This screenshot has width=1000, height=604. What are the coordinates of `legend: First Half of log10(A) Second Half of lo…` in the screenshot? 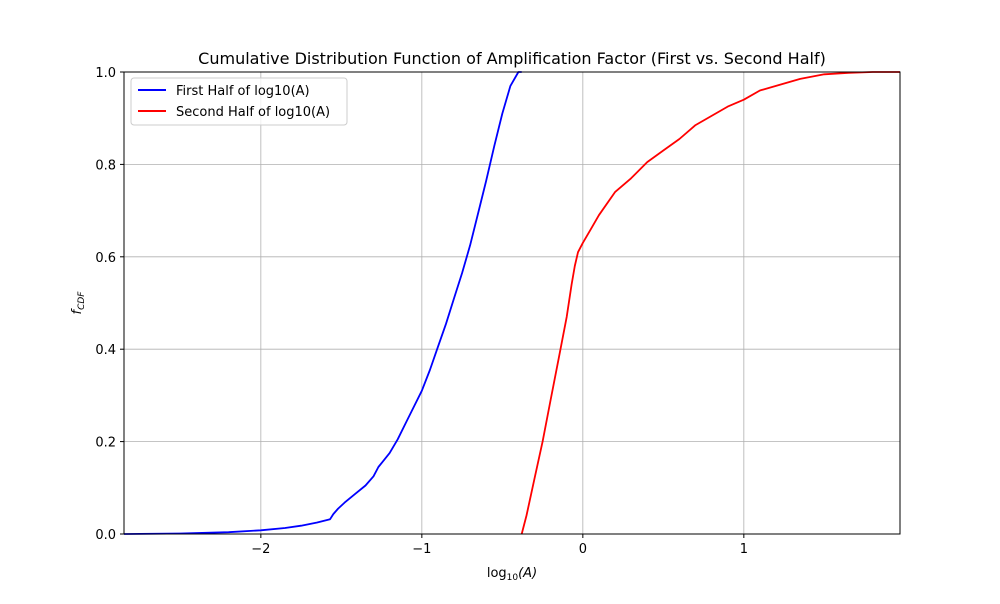 It's located at (239, 101).